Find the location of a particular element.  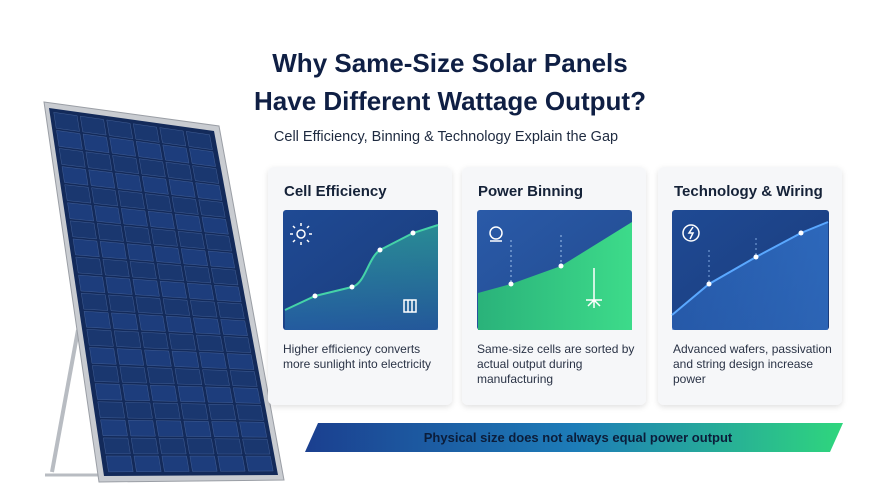

title-line: Have Different Wattage Output? is located at coordinates (450, 101).